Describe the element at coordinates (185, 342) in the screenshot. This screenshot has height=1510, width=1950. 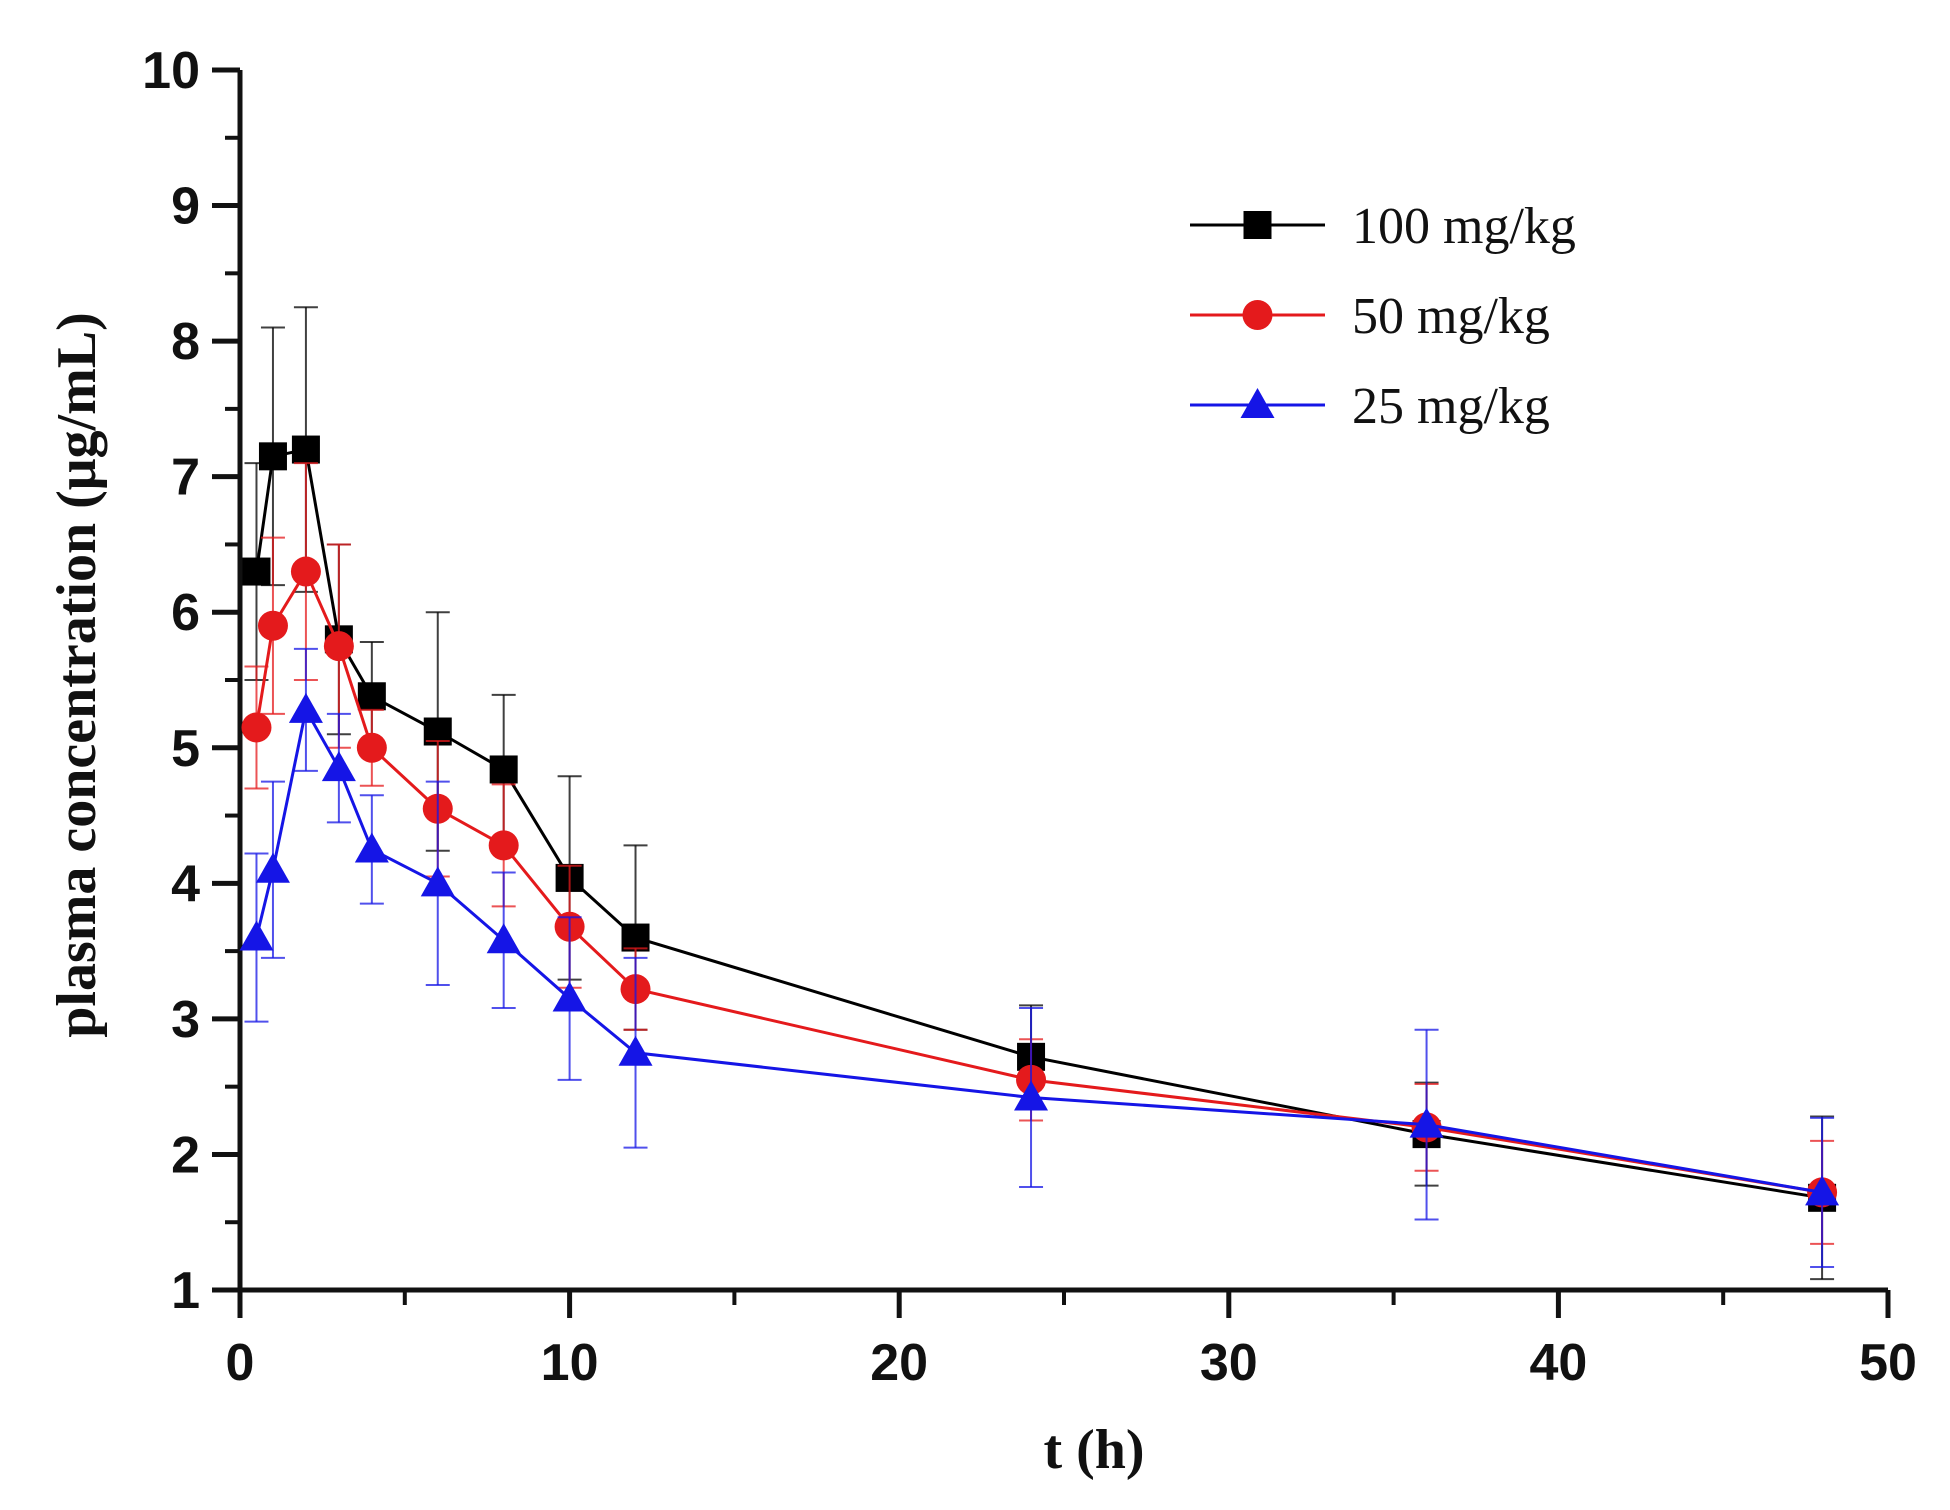
I see `y-tick-label: 8` at that location.